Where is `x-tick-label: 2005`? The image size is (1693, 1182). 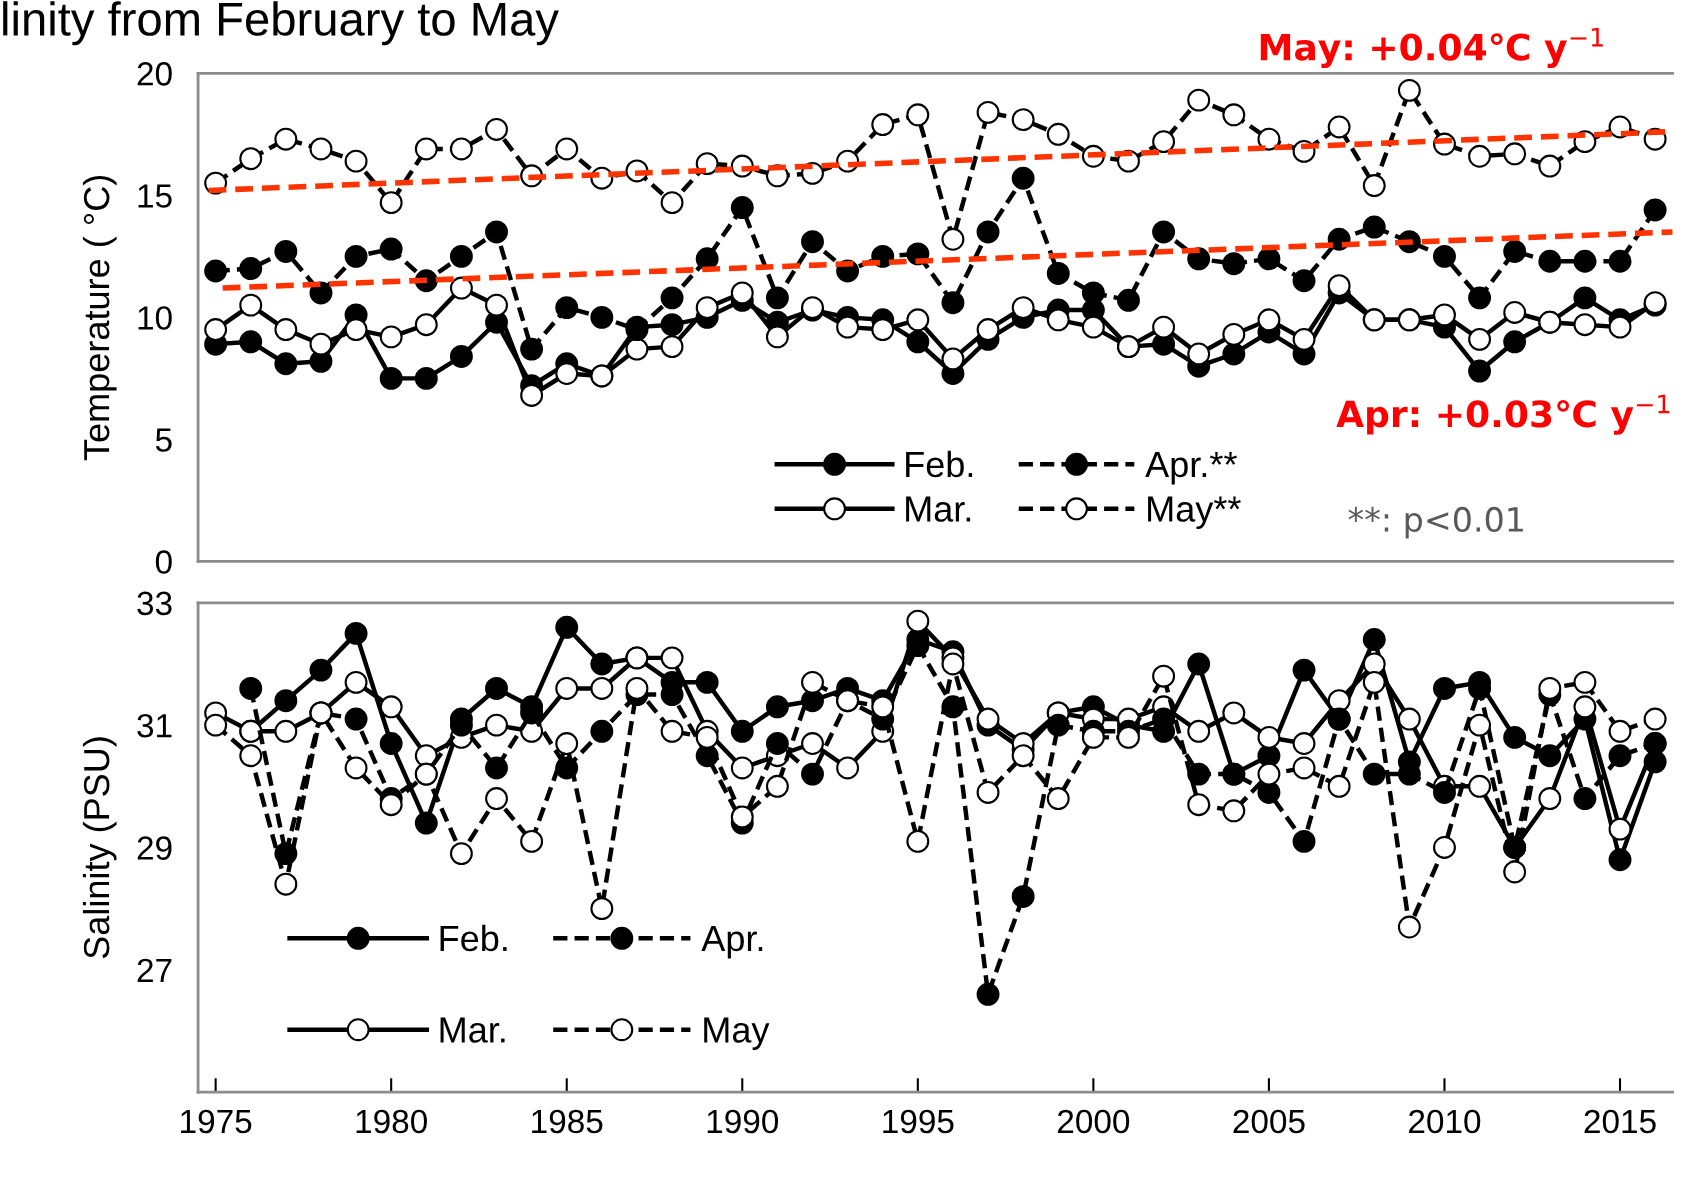 x-tick-label: 2005 is located at coordinates (1269, 1121).